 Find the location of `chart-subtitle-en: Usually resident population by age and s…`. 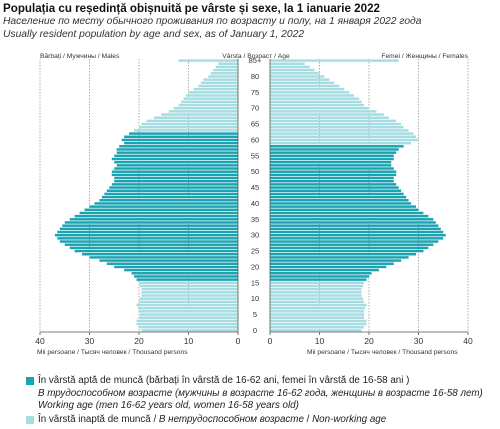

chart-subtitle-en: Usually resident population by age and s… is located at coordinates (154, 34).